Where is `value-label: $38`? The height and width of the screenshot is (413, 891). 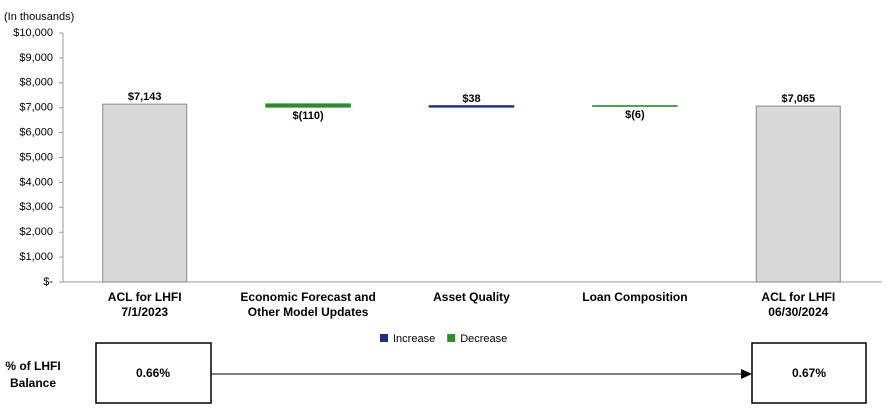
value-label: $38 is located at coordinates (471, 99).